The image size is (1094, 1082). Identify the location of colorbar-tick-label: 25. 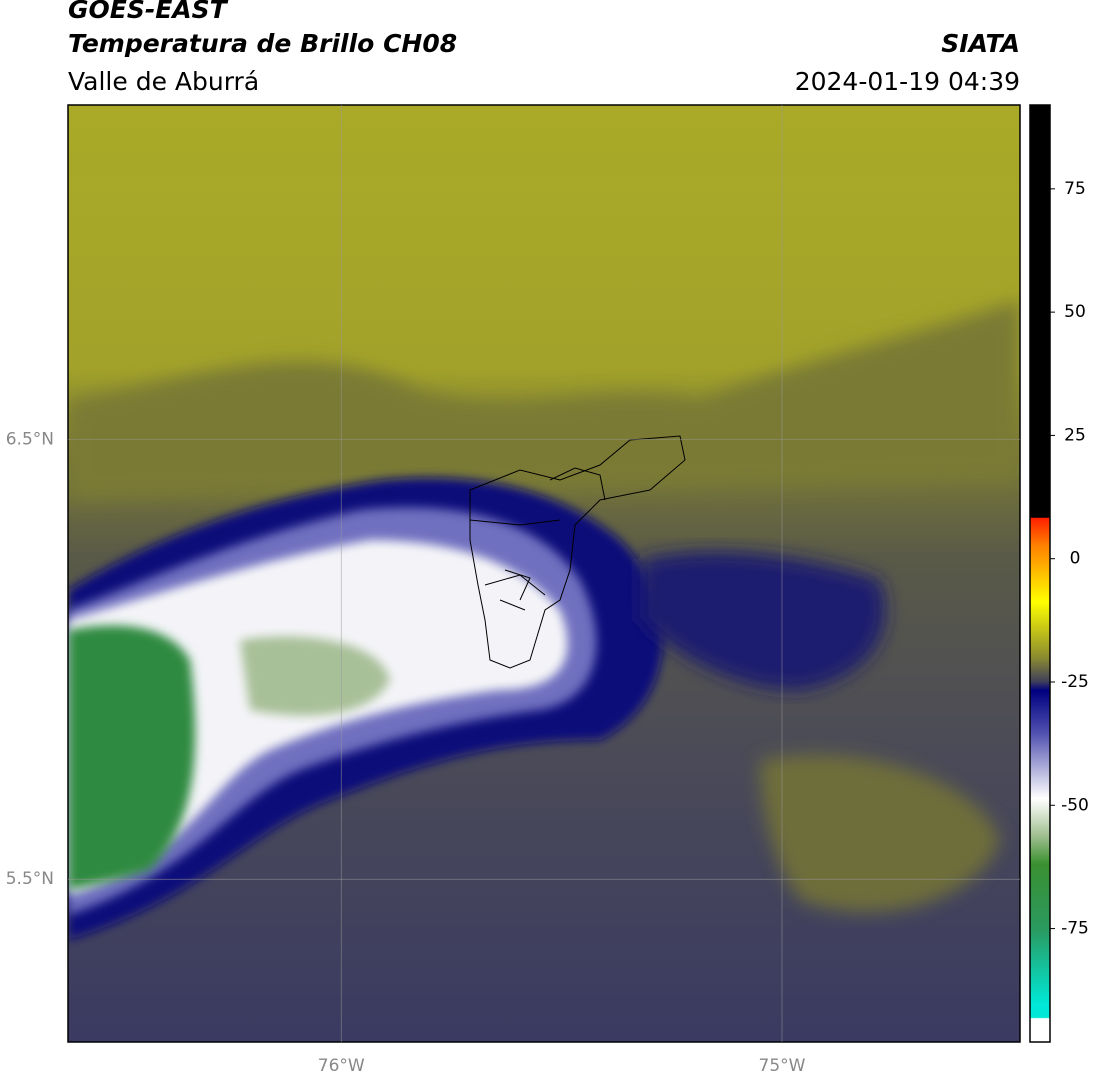
(1075, 435).